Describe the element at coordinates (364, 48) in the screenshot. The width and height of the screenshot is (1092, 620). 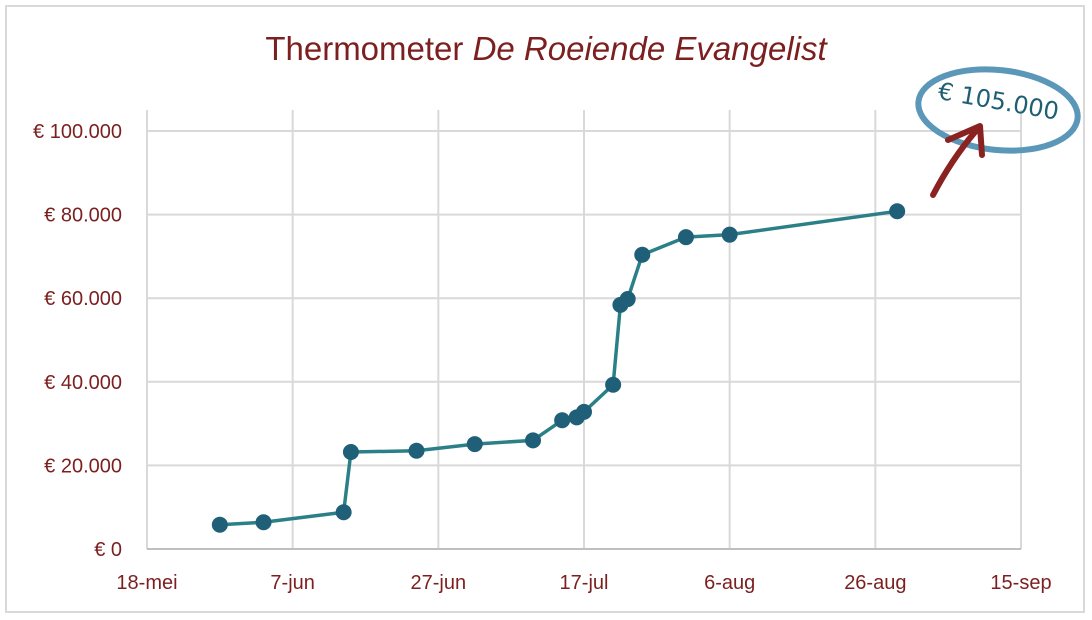
I see `chart-title-plain: Thermometer` at that location.